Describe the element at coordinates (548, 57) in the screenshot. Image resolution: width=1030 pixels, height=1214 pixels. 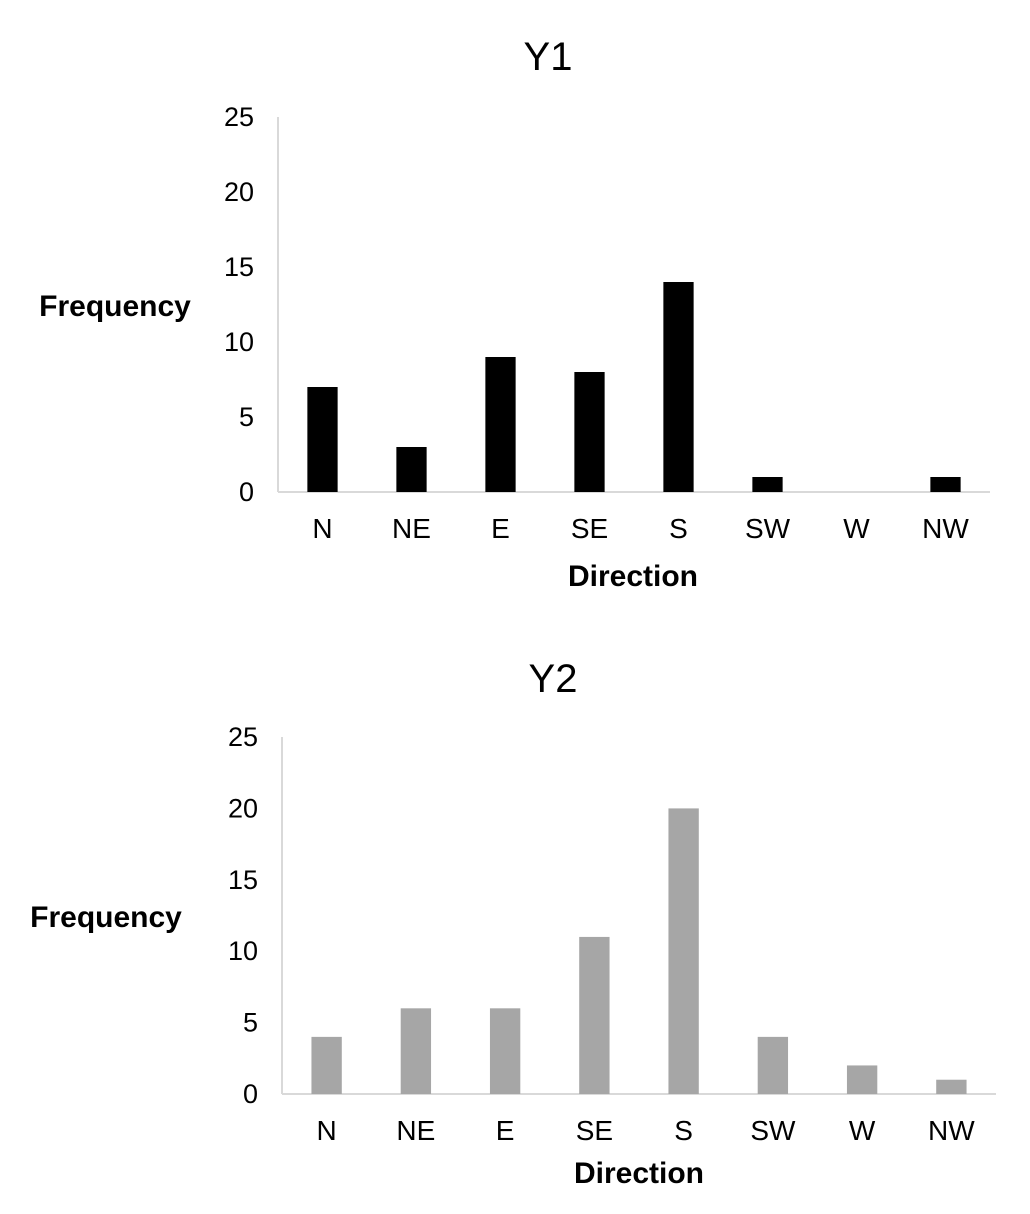
I see `chart-title: Y1` at that location.